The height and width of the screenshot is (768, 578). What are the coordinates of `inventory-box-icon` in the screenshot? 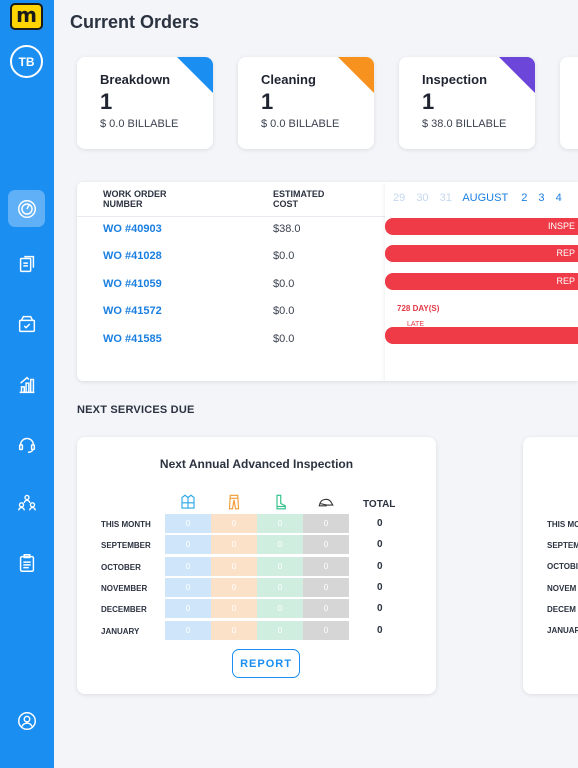 It's located at (26, 323).